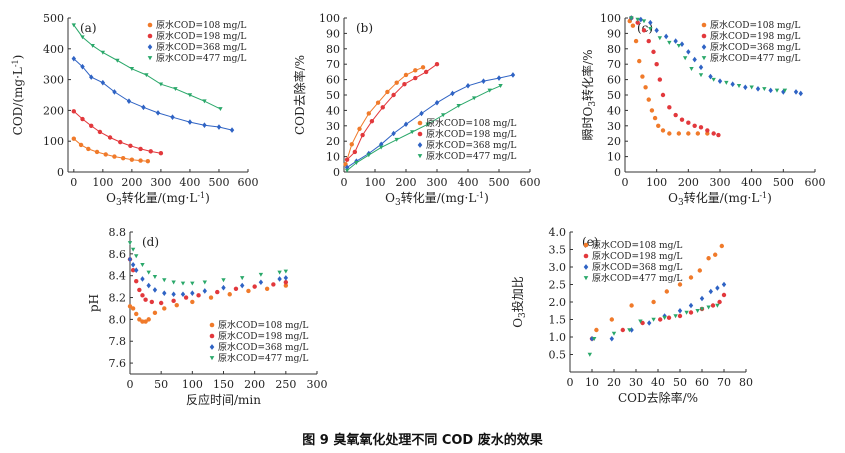 The image size is (845, 453). Describe the element at coordinates (530, 182) in the screenshot. I see `x-tick-label: 600` at that location.